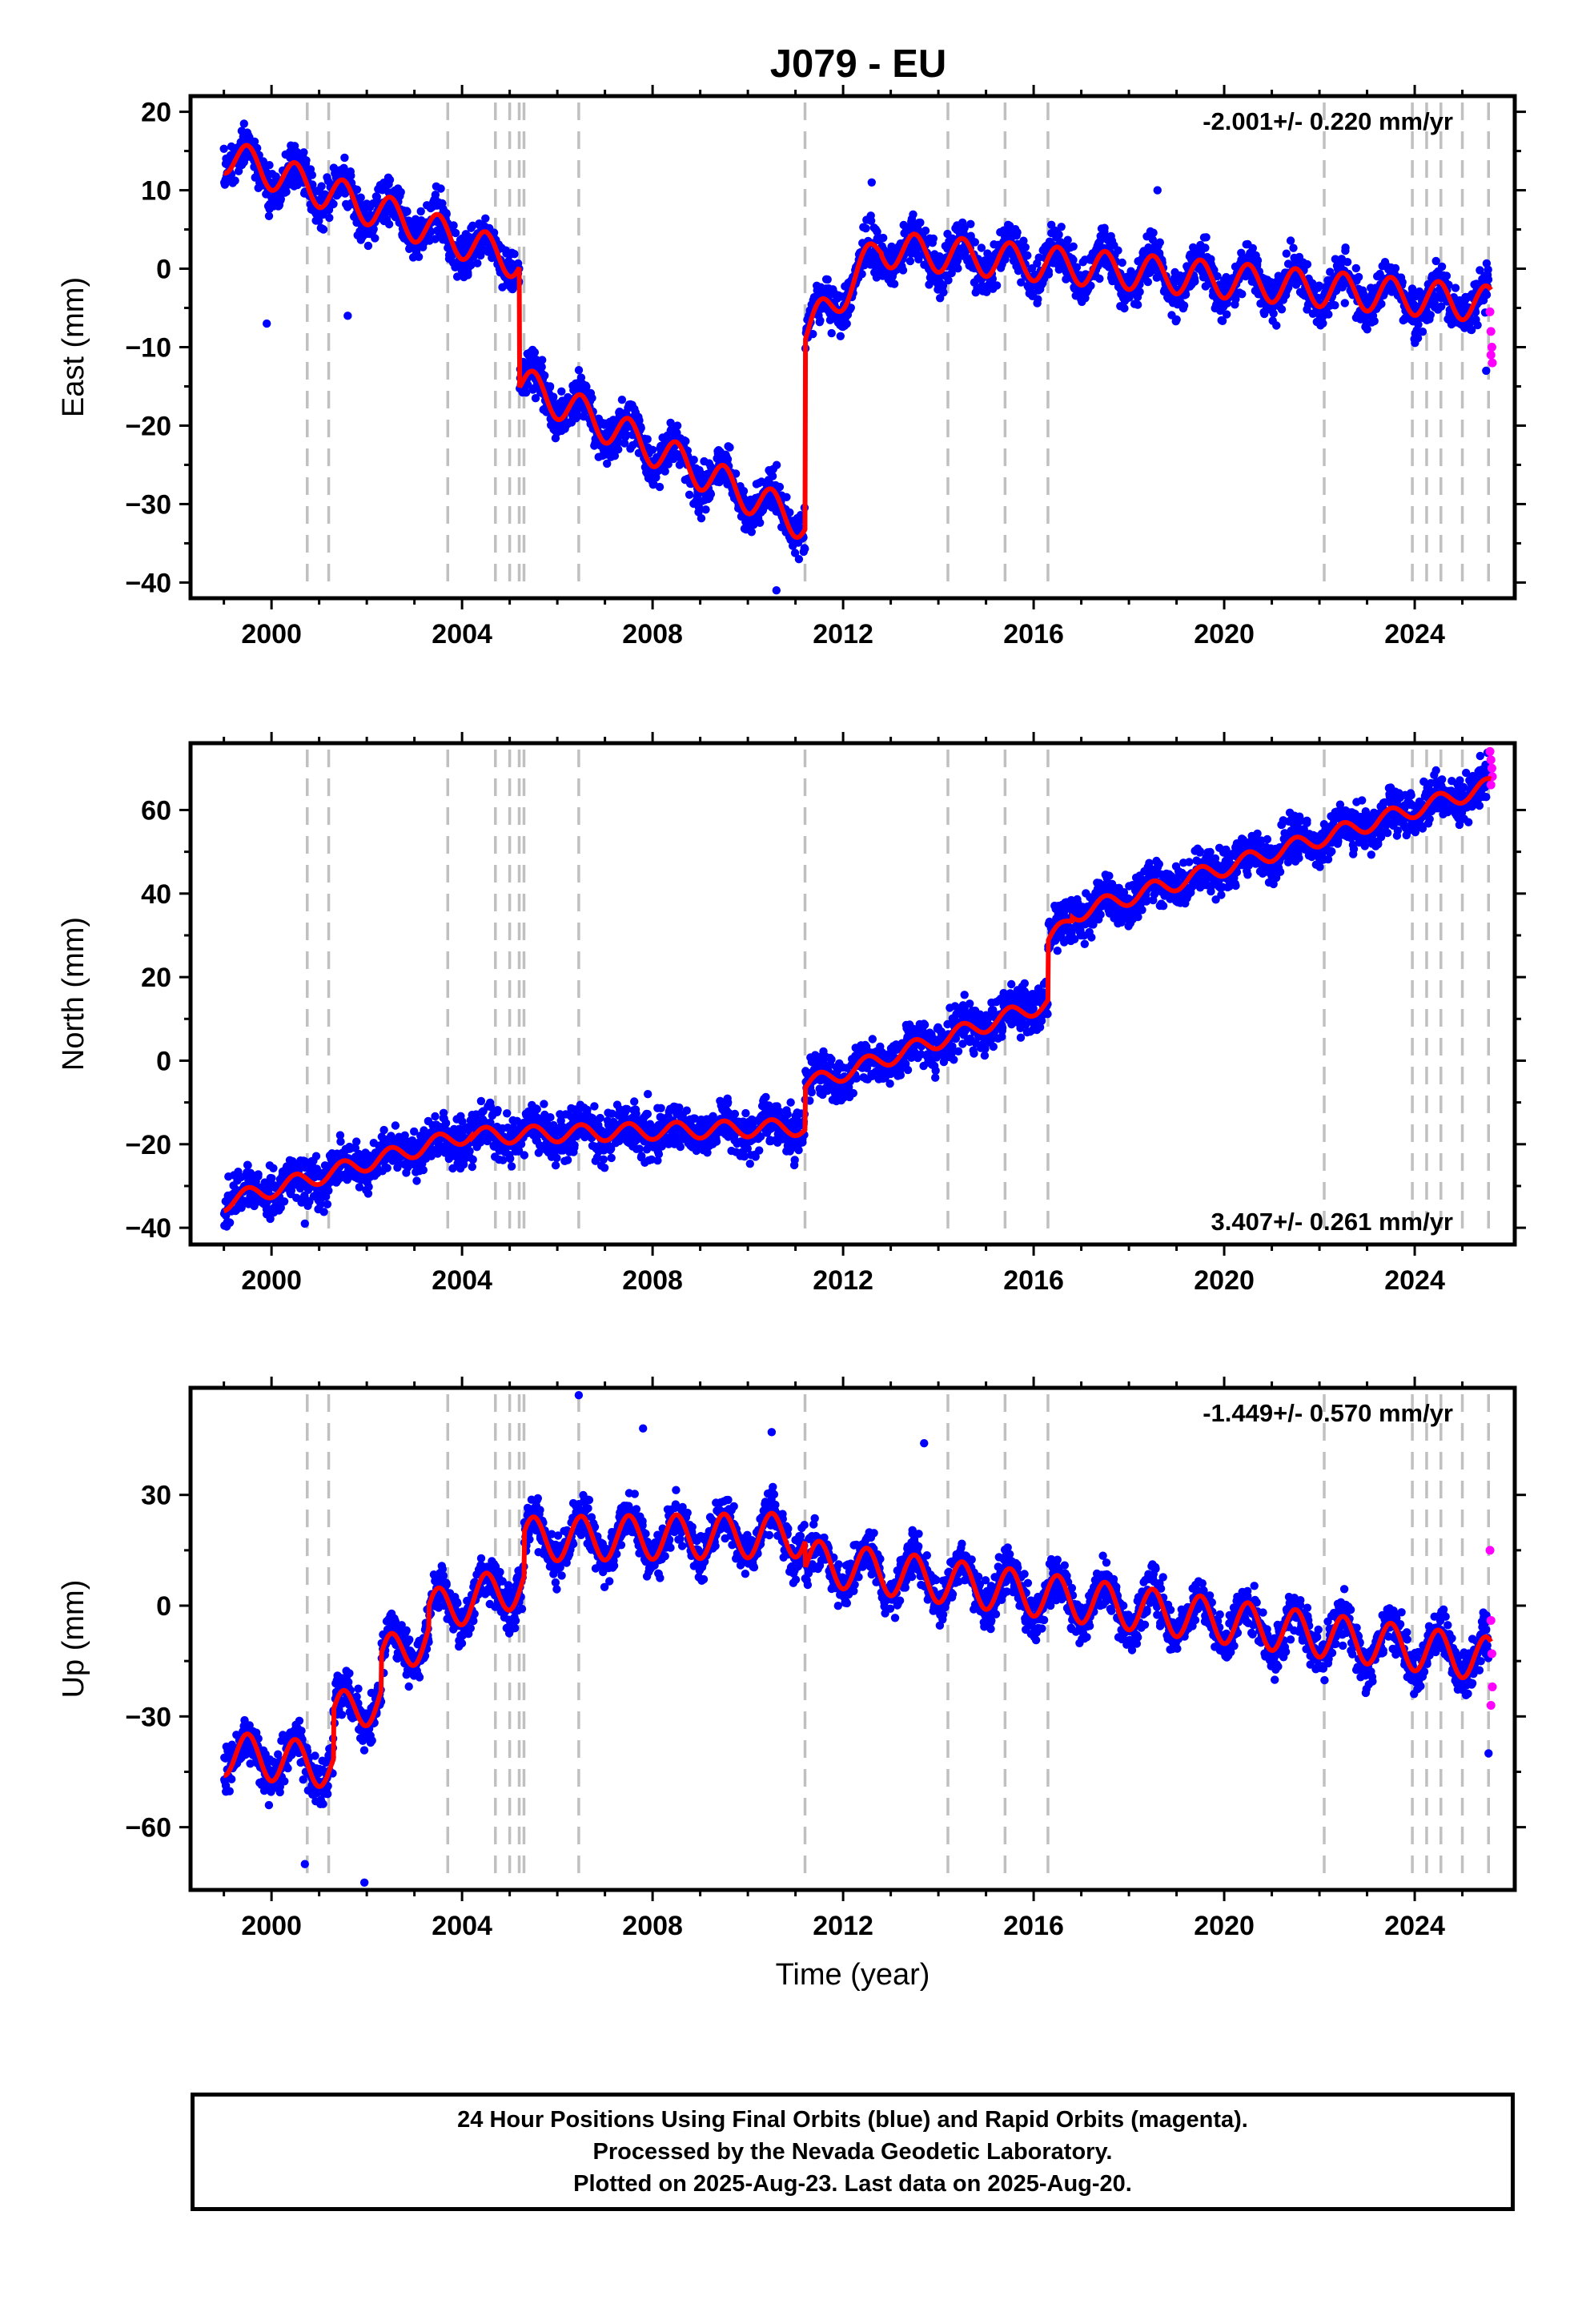 Image resolution: width=1582 pixels, height=2324 pixels. What do you see at coordinates (858, 64) in the screenshot?
I see `figure-title: J079 - EU` at bounding box center [858, 64].